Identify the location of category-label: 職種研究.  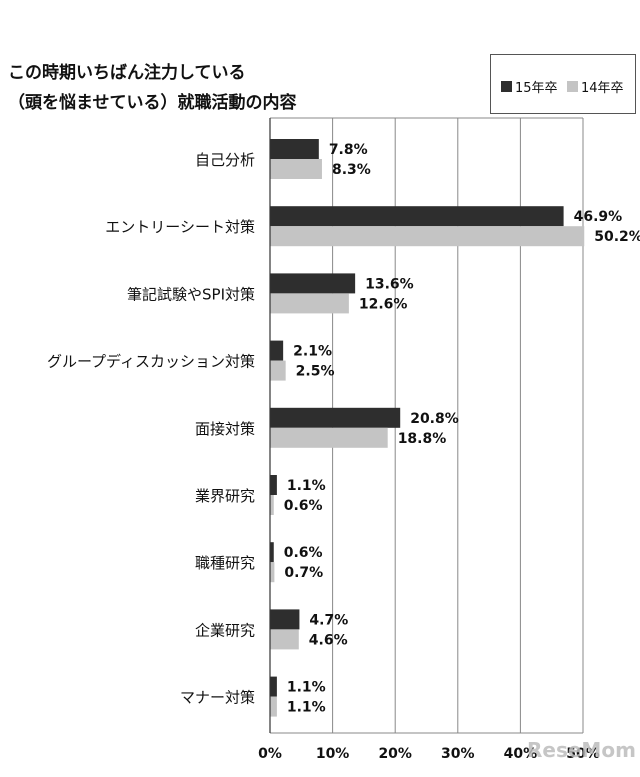
(225, 563).